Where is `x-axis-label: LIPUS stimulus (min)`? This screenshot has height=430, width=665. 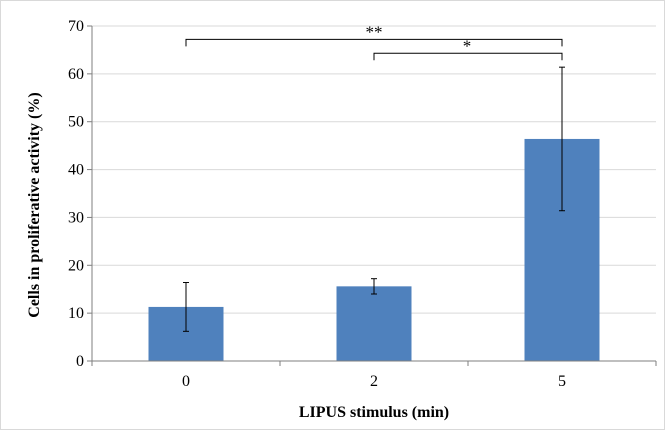
x-axis-label: LIPUS stimulus (min) is located at coordinates (374, 412).